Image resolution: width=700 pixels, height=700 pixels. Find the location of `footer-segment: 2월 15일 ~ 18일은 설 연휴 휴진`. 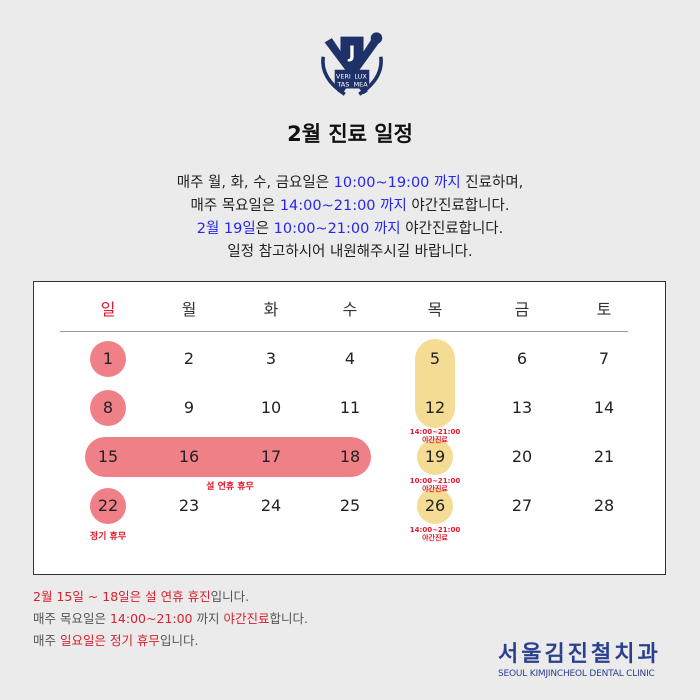

footer-segment: 2월 15일 ~ 18일은 설 연휴 휴진 is located at coordinates (122, 596).